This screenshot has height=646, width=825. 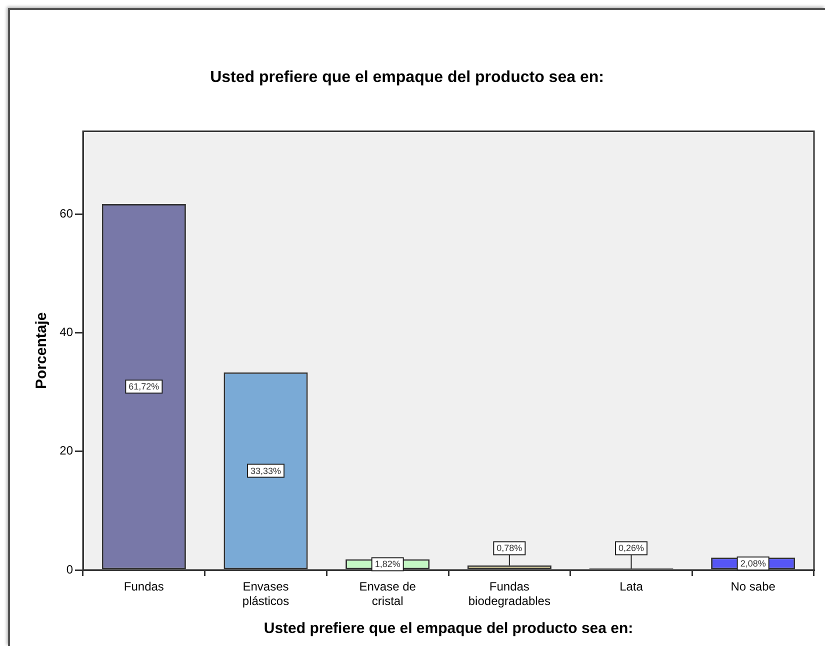 I want to click on data-label: 61,72%, so click(x=144, y=387).